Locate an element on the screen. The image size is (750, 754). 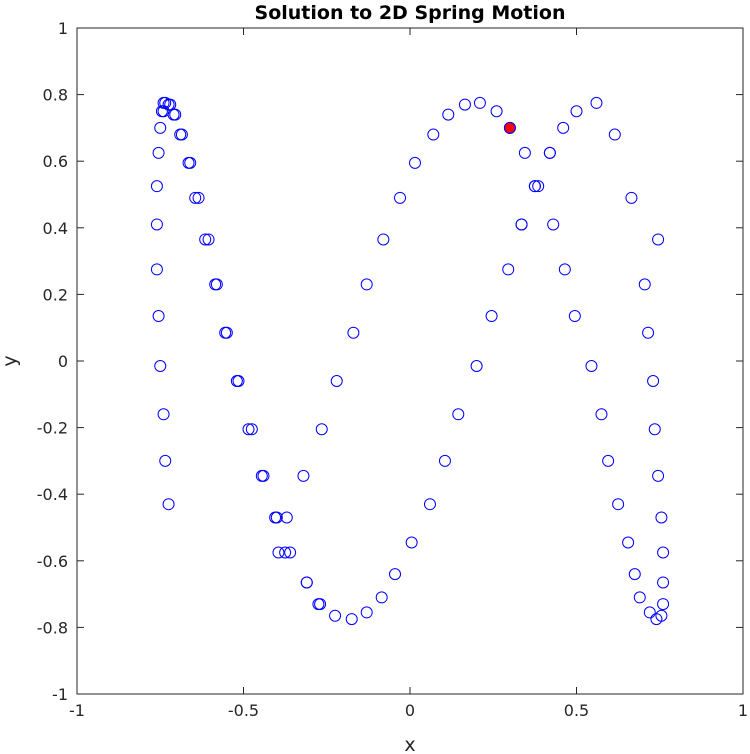
y-tick-label: -0.2 is located at coordinates (52, 428).